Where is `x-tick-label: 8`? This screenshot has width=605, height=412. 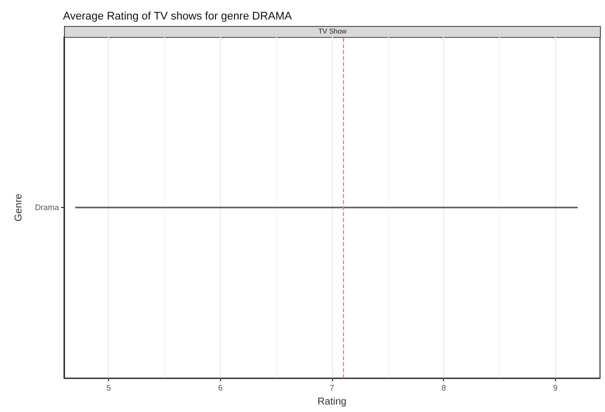
x-tick-label: 8 is located at coordinates (443, 388).